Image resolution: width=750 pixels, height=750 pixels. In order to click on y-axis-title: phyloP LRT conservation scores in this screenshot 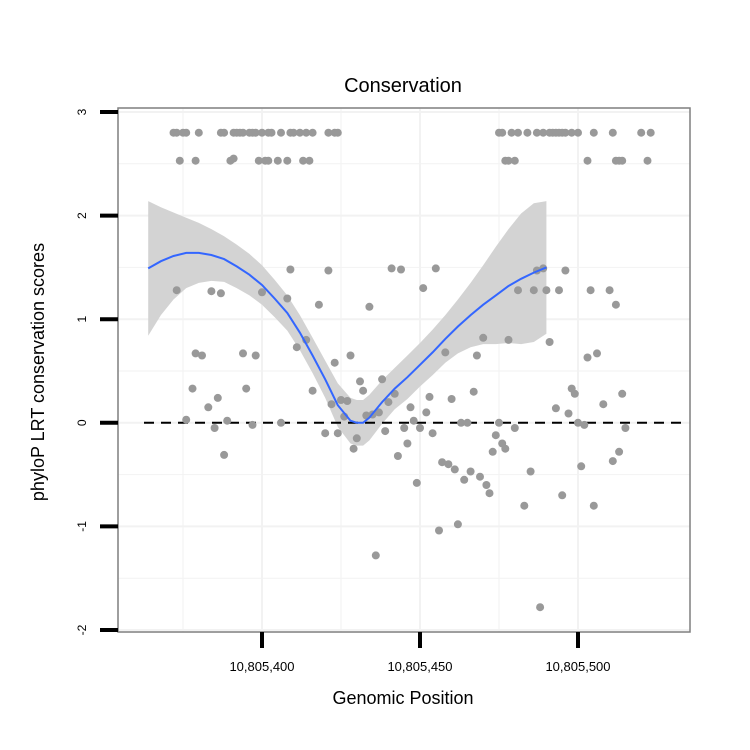, I will do `click(38, 372)`.